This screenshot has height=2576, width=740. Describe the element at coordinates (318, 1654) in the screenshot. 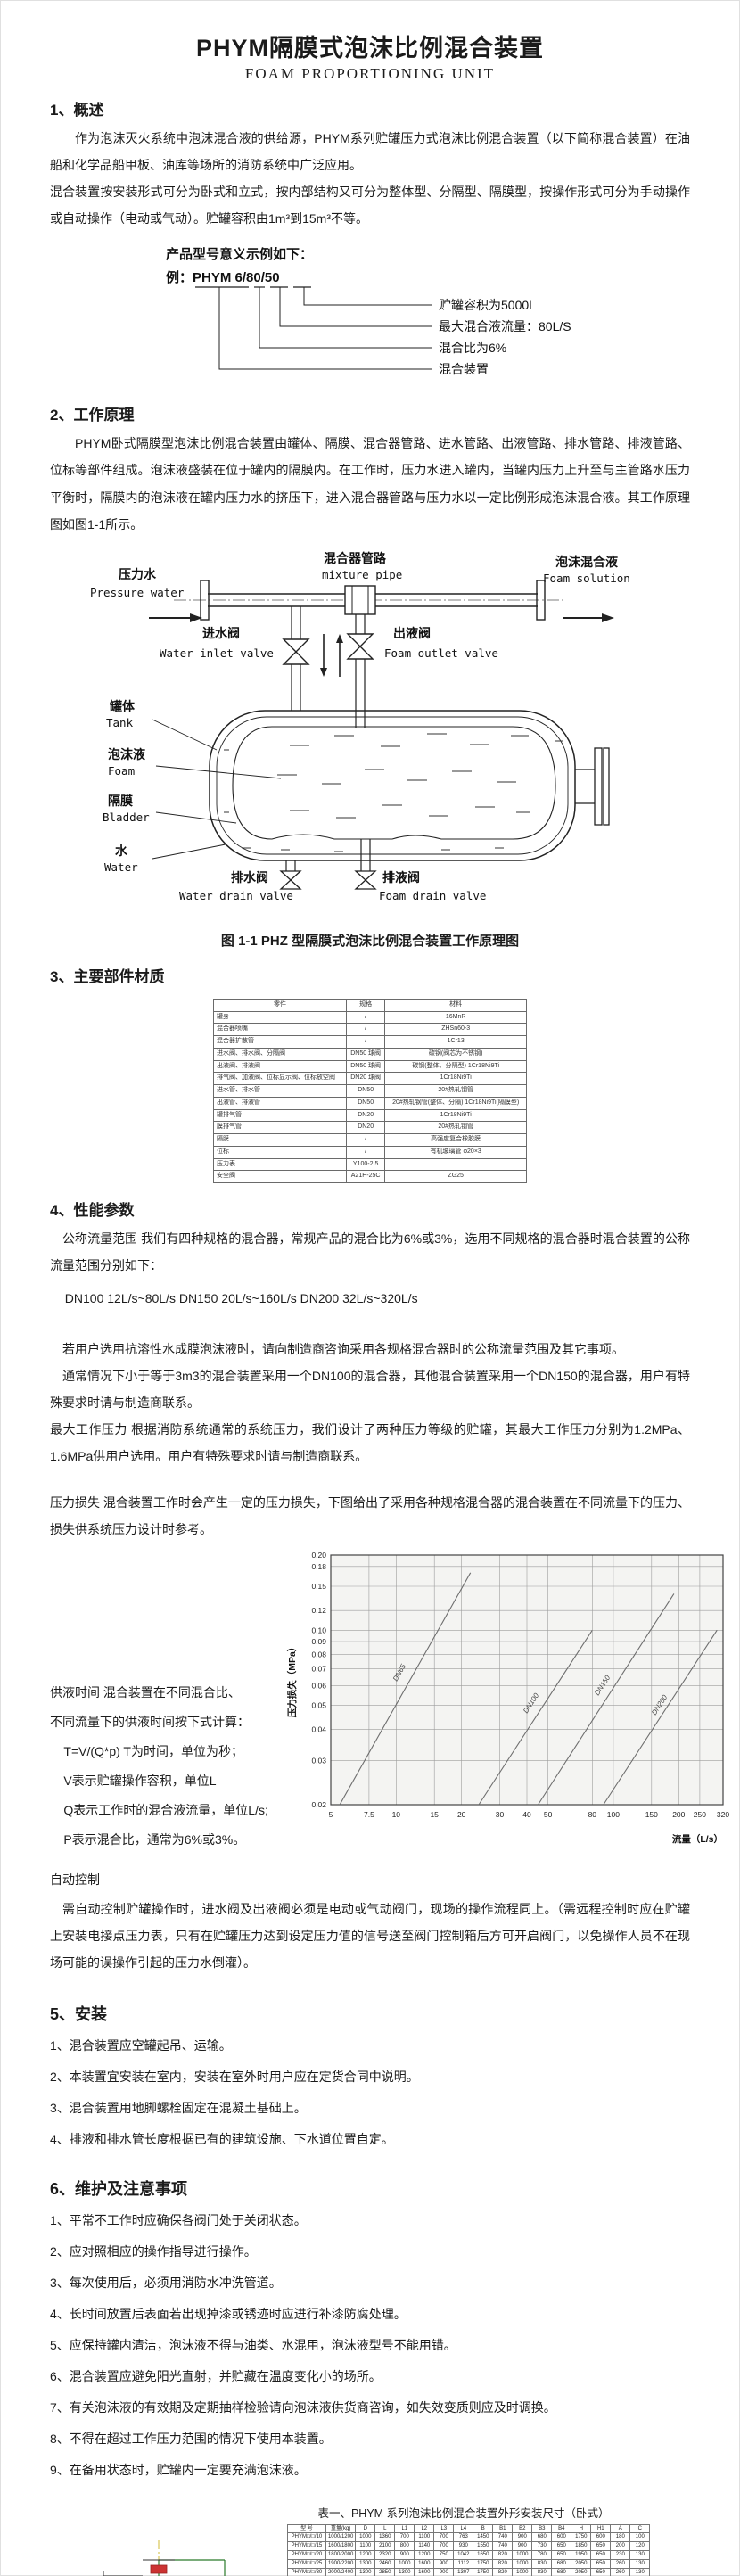

I see `y-tick: 0.08` at that location.